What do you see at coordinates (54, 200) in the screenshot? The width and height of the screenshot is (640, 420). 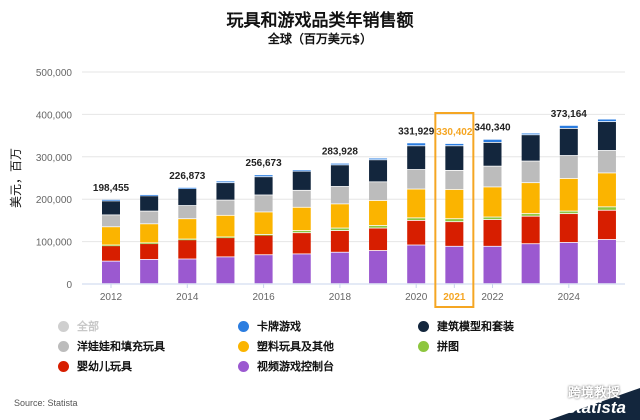 I see `y-tick-label: 200,000` at bounding box center [54, 200].